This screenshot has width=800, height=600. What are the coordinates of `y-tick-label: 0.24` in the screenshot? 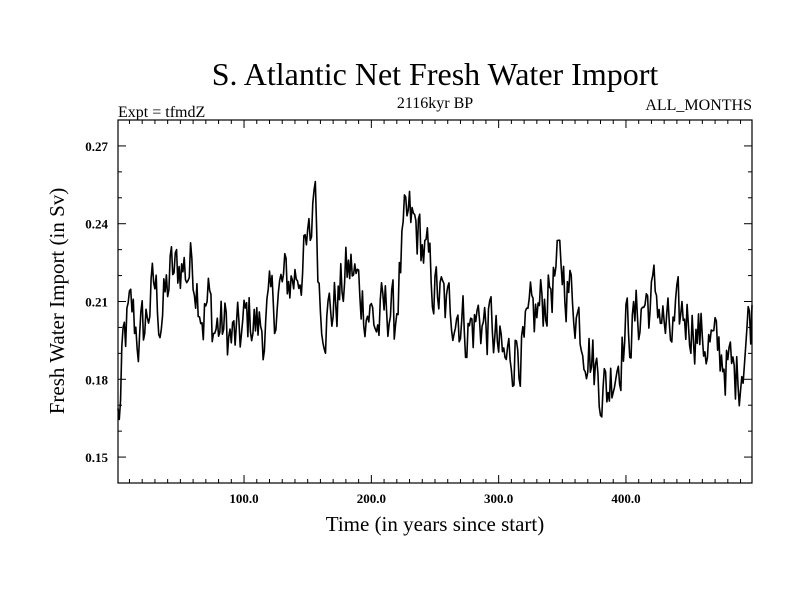 It's located at (96, 224).